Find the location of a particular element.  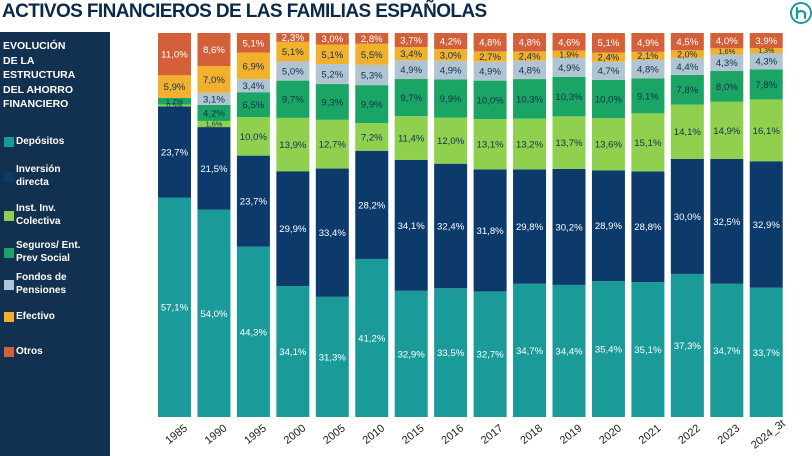

data-label: 2,7% is located at coordinates (490, 57).